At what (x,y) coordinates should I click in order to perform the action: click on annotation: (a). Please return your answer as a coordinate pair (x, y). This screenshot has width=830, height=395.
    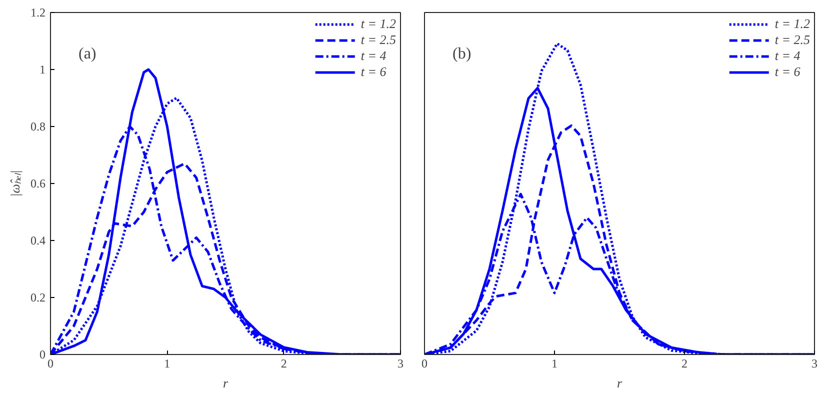
    Looking at the image, I should click on (87, 54).